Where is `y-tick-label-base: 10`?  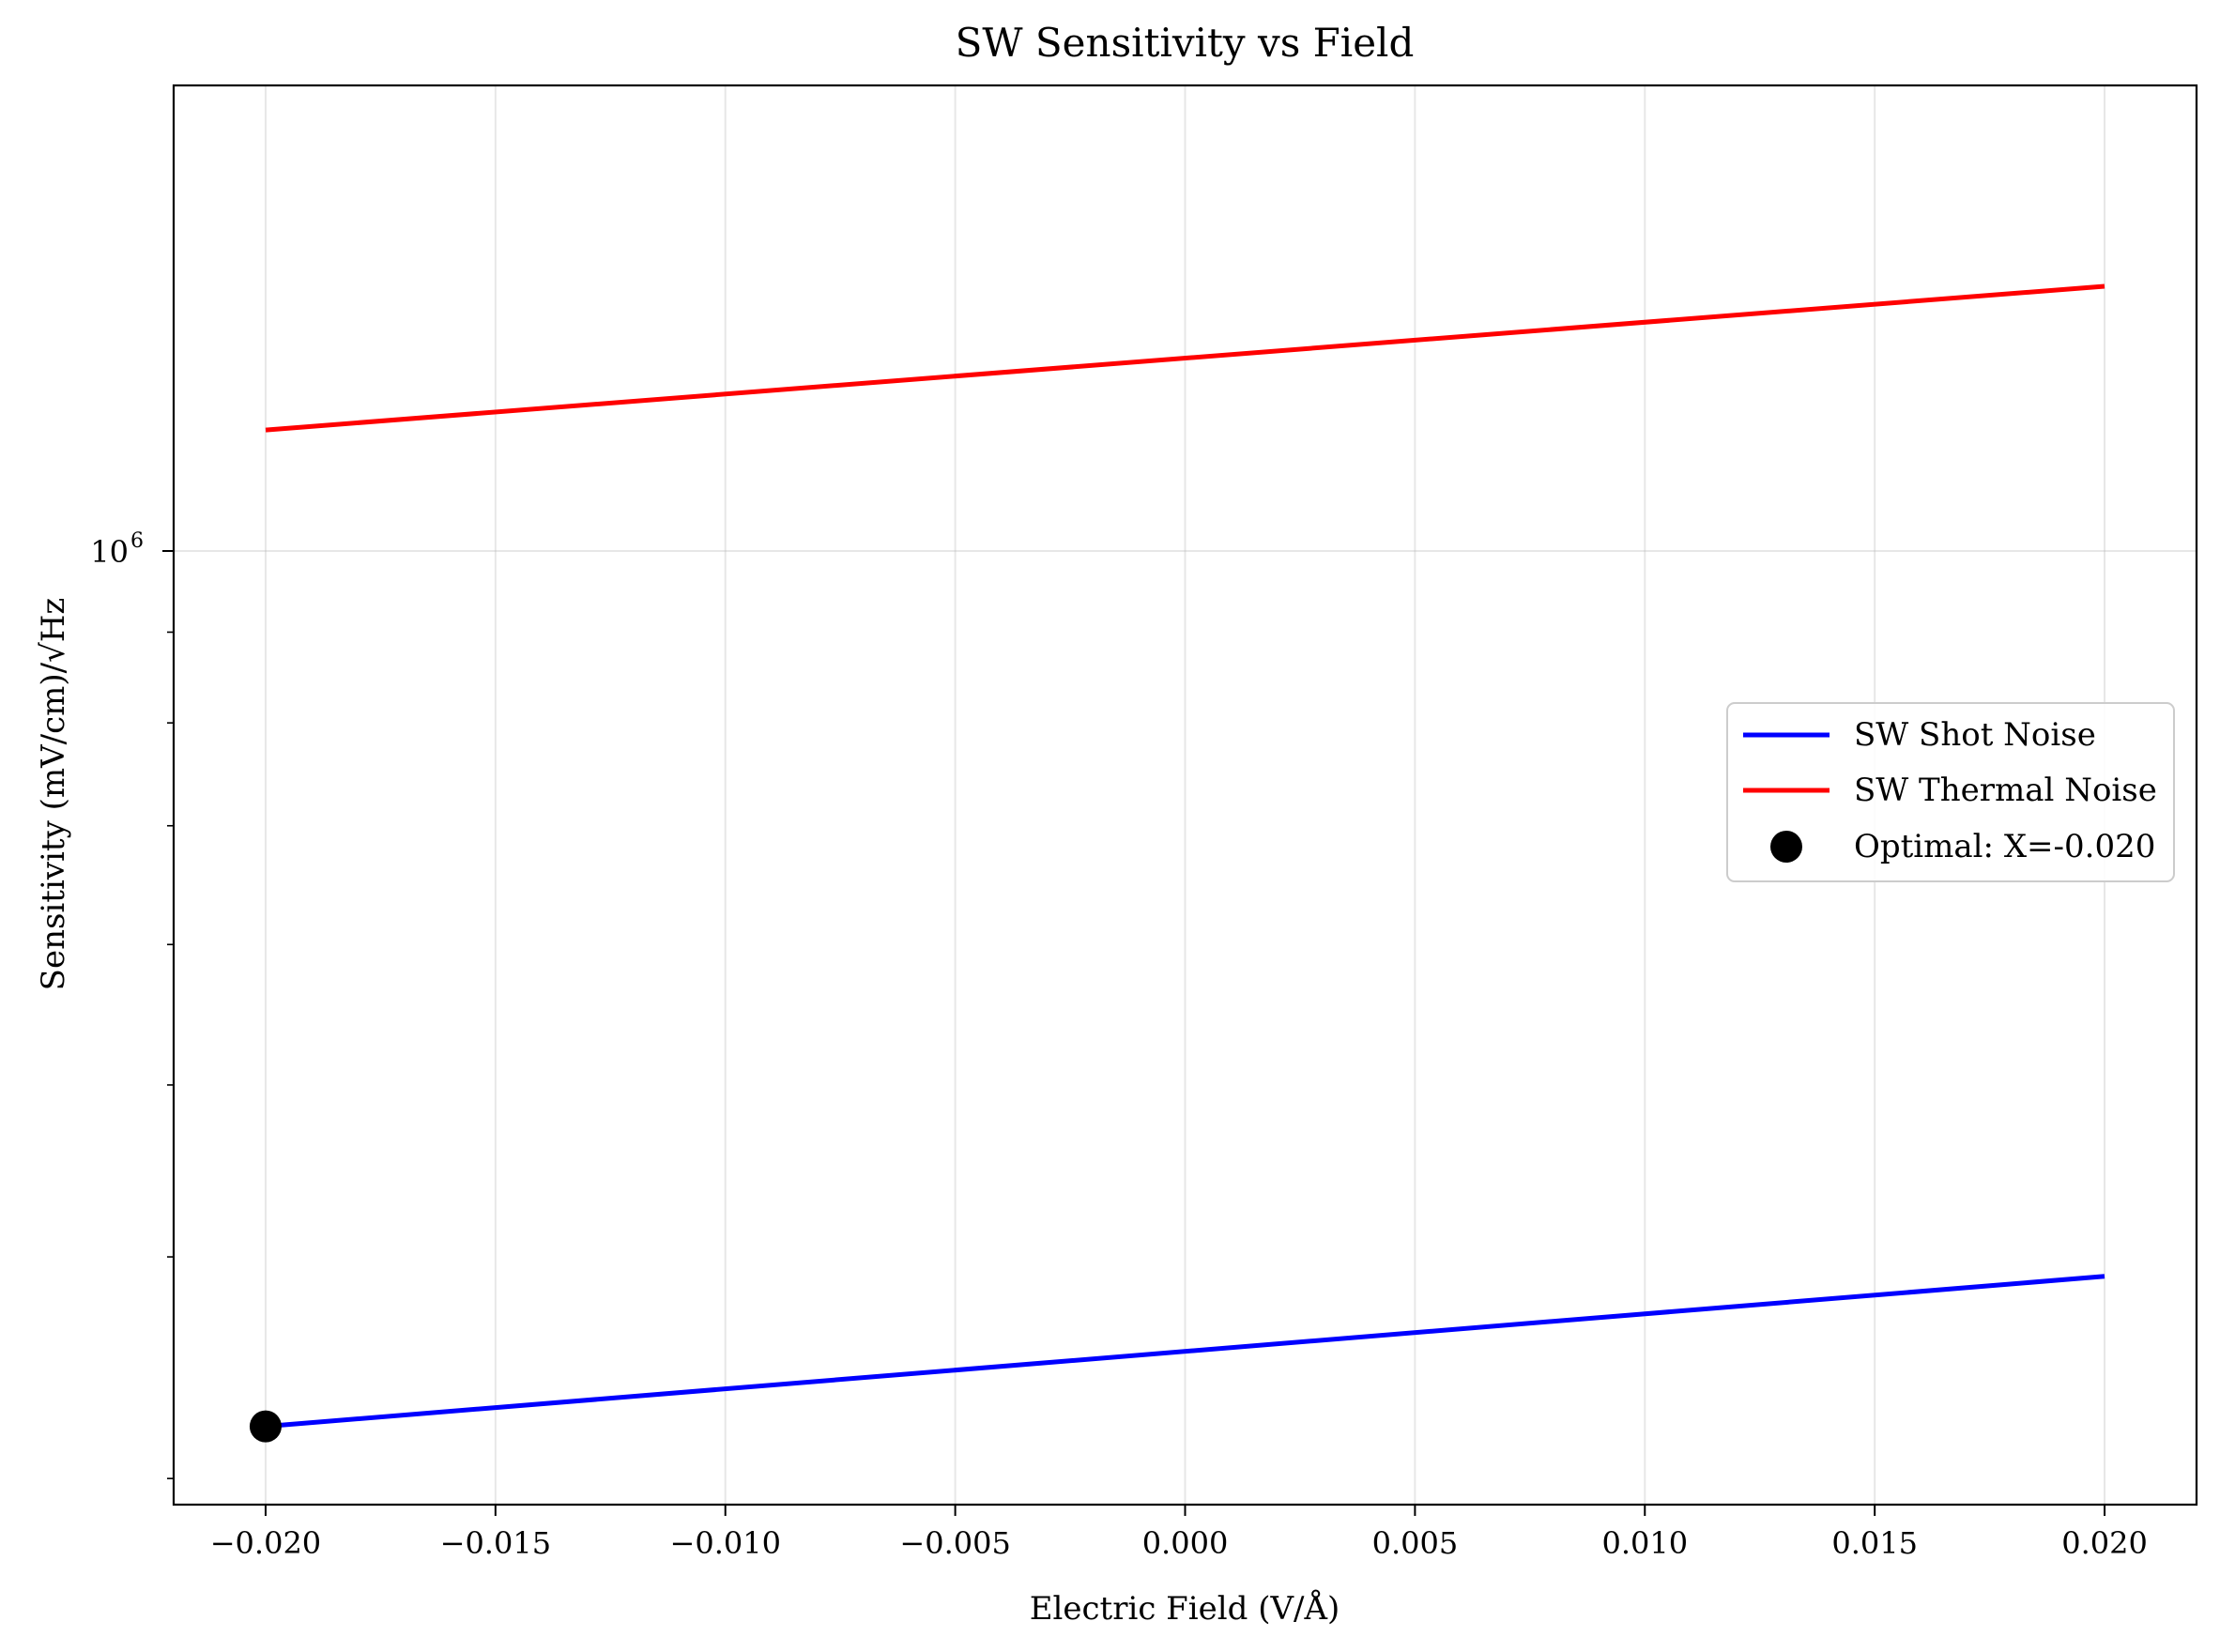 y-tick-label-base: 10 is located at coordinates (110, 552).